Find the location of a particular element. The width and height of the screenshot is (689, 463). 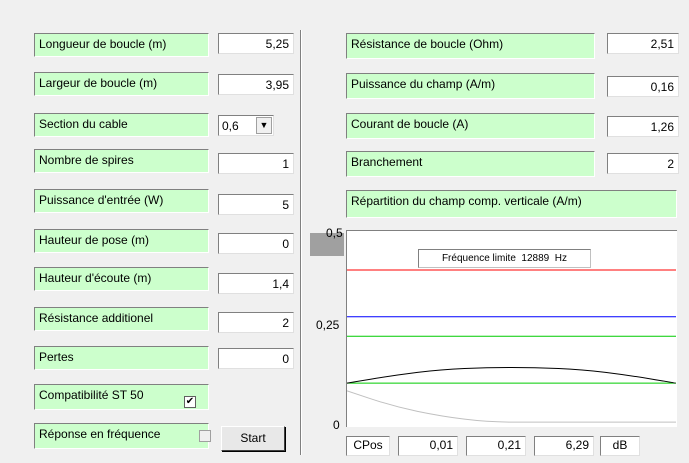

output-courant: 1,26 is located at coordinates (643, 126).